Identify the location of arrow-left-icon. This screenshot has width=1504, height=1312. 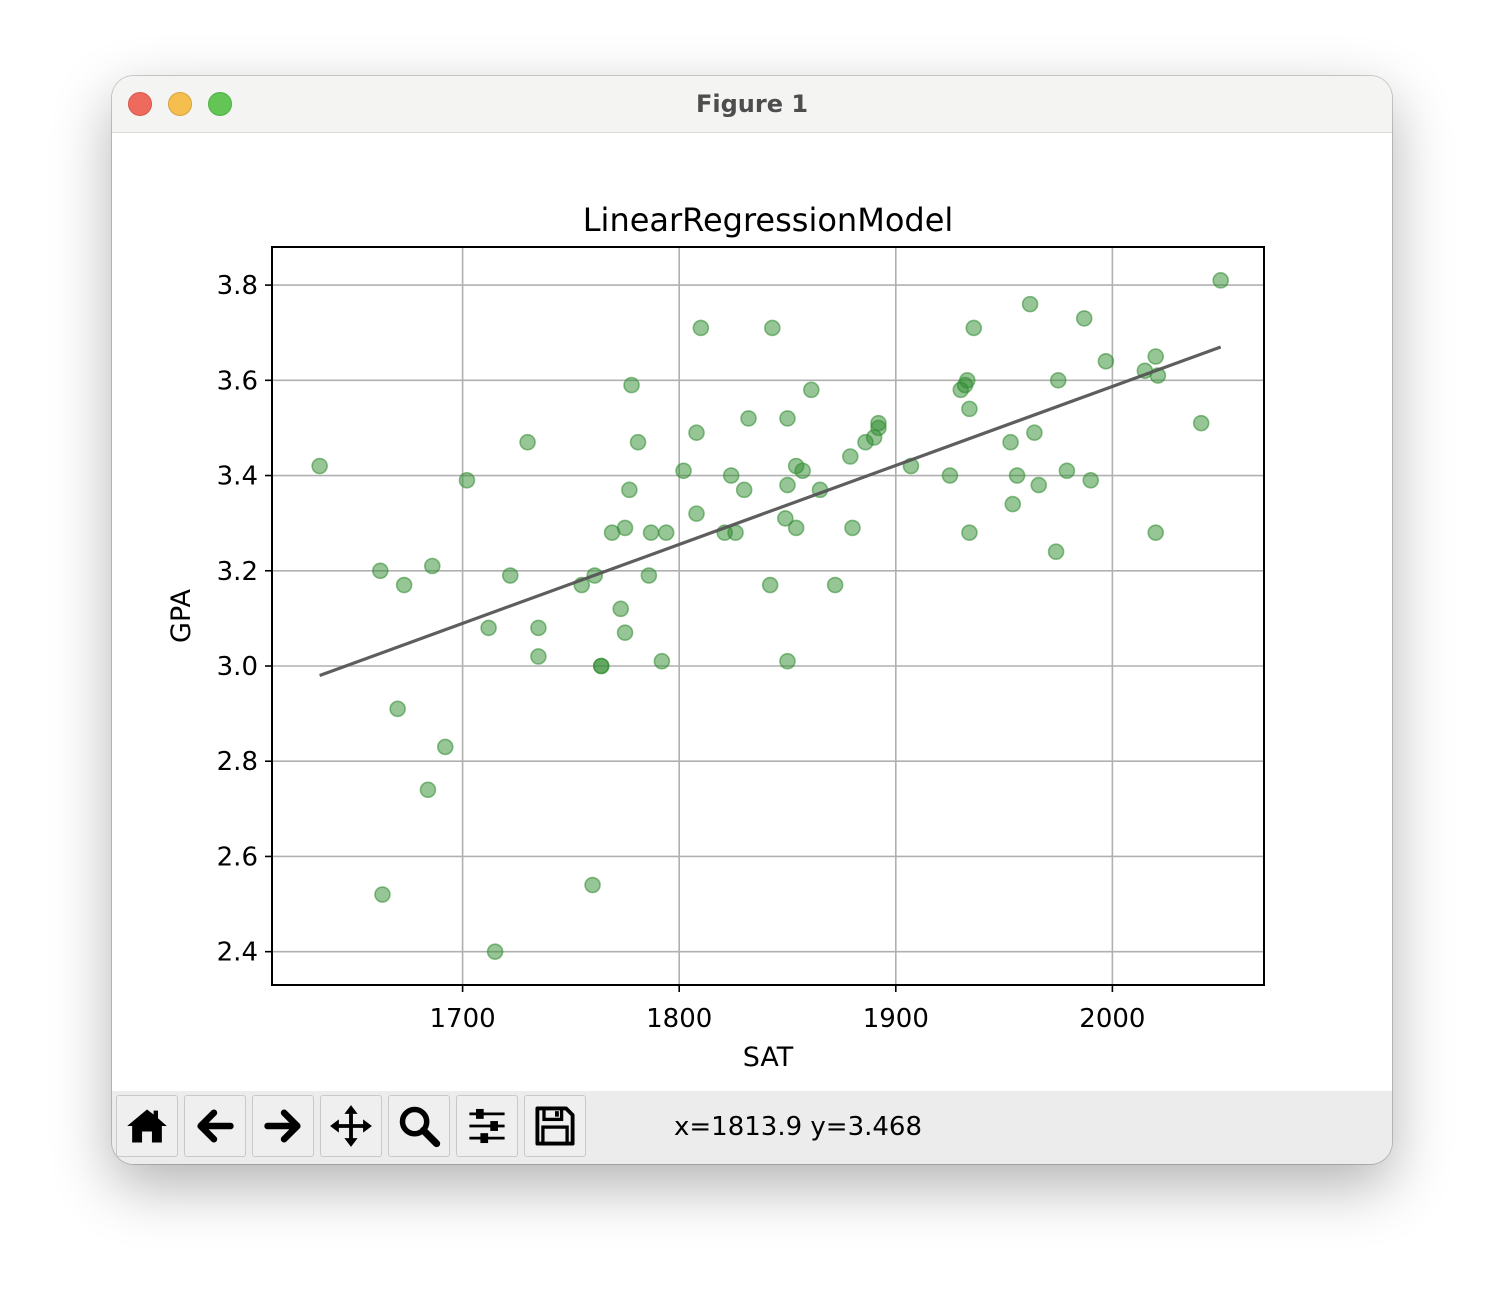
(215, 1126).